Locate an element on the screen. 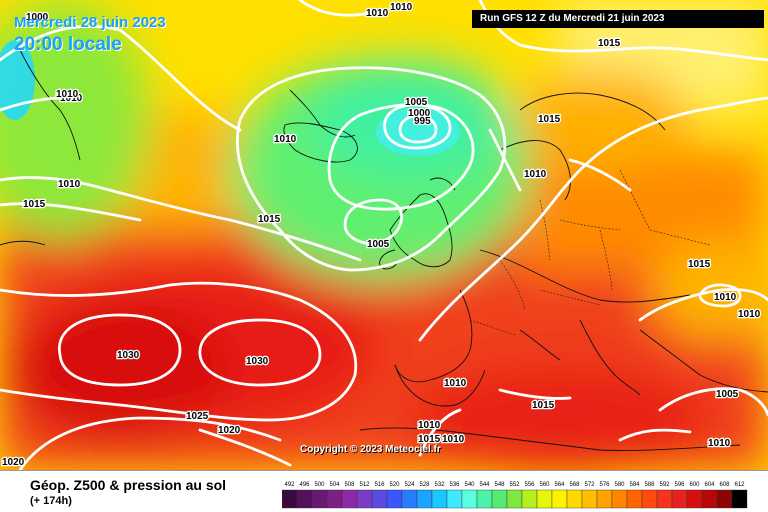 This screenshot has width=768, height=512. legend-value-label: 520 is located at coordinates (394, 485).